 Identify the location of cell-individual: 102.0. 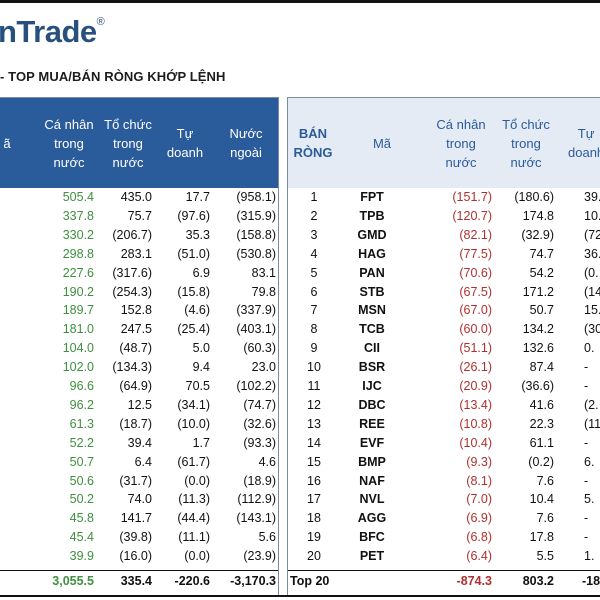
(78, 367).